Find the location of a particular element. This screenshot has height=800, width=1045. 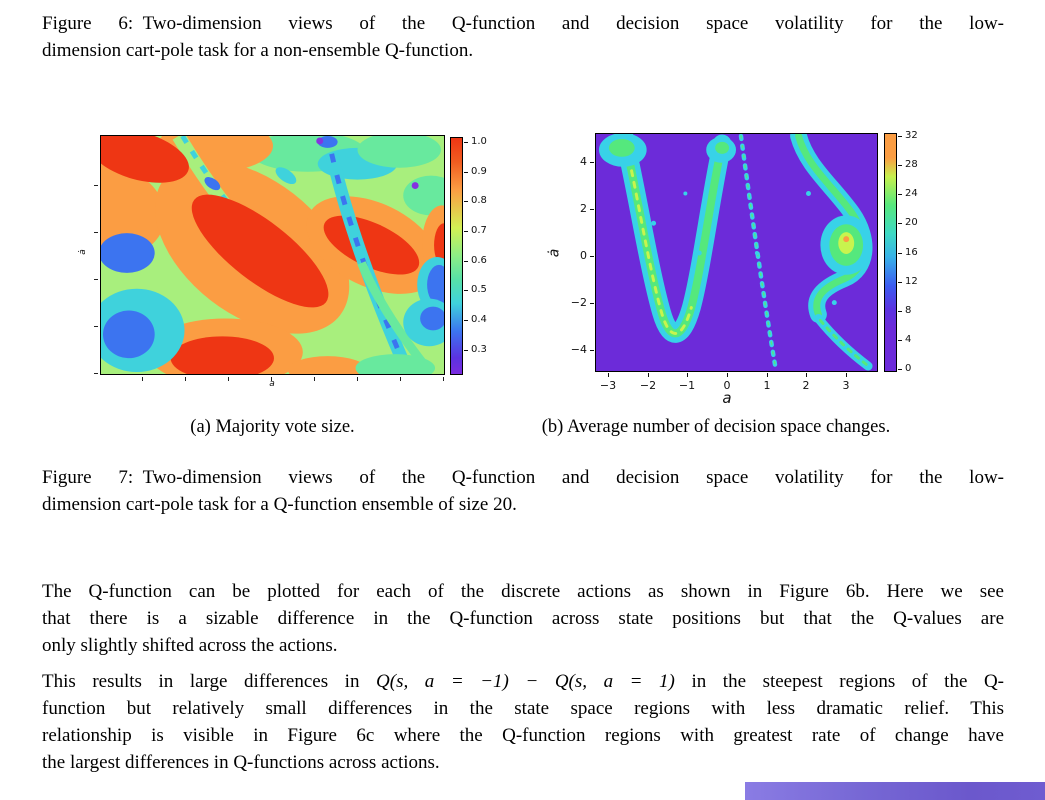

colorbar-a: 1.0 0.9 0.8 0.7 0.6 0.5 0.4 0.3 is located at coordinates (479, 255).